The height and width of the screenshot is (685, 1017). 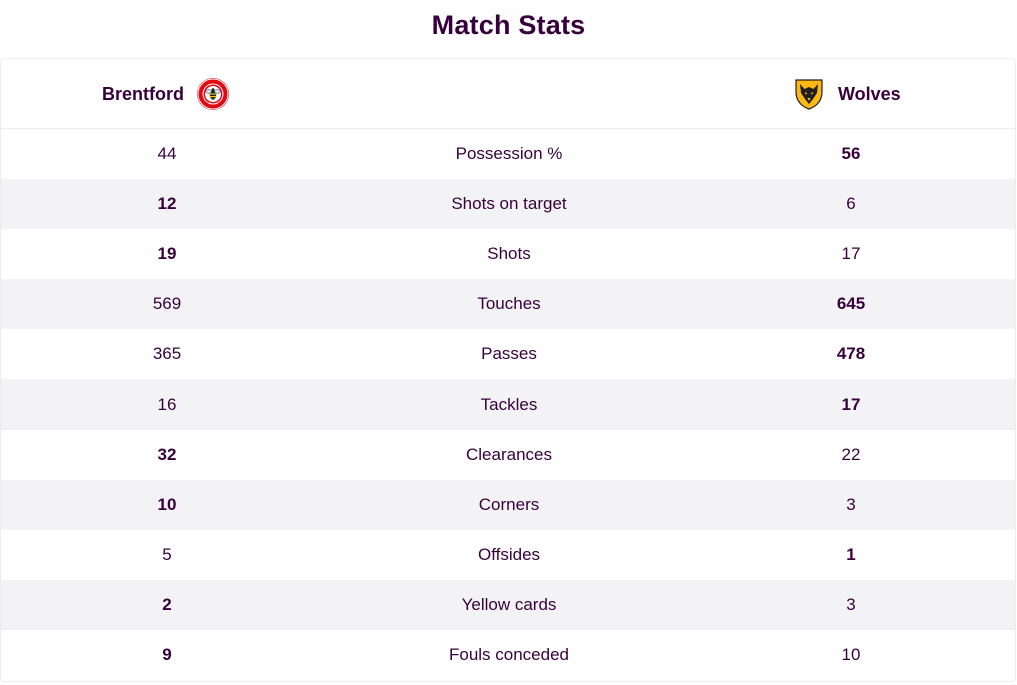 What do you see at coordinates (167, 604) in the screenshot?
I see `home-stat-value: 2` at bounding box center [167, 604].